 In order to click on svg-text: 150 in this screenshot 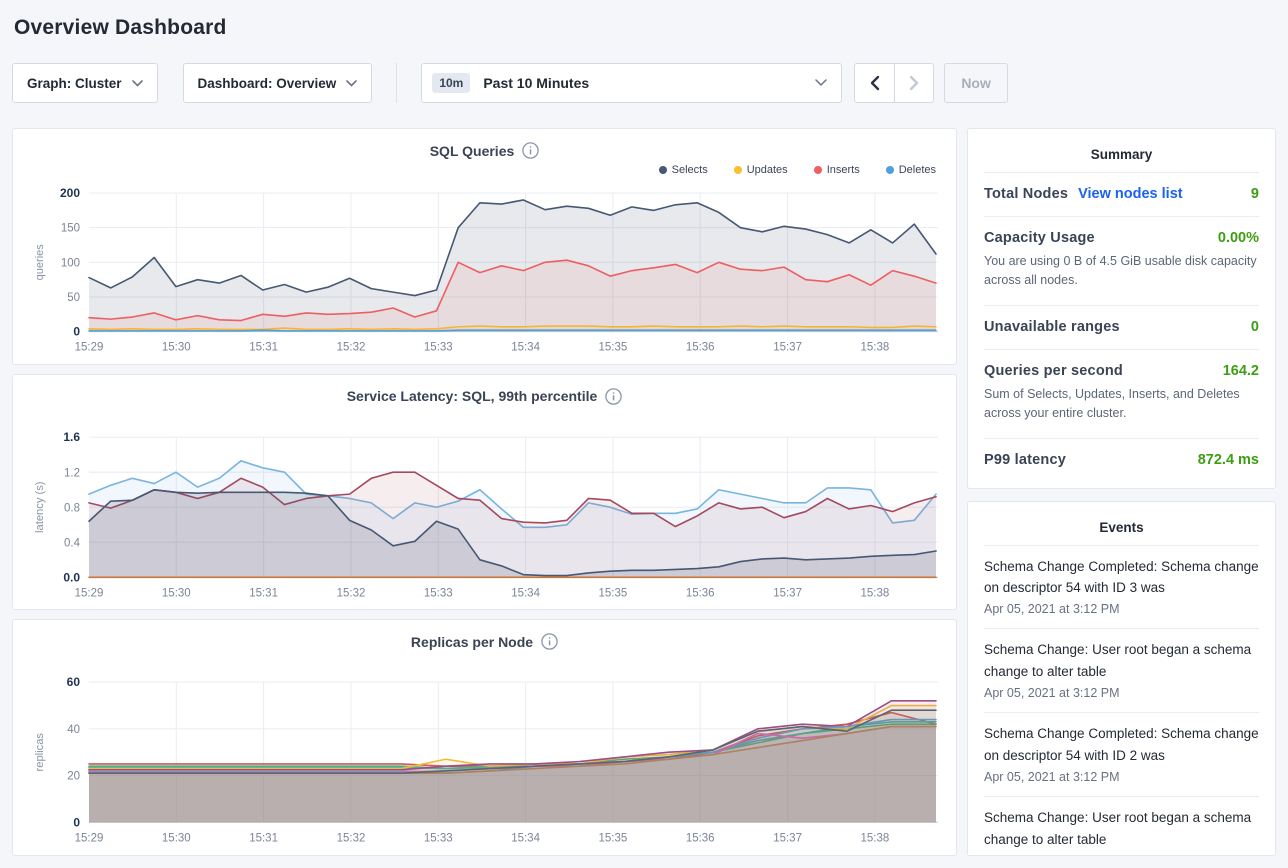, I will do `click(70, 229)`.